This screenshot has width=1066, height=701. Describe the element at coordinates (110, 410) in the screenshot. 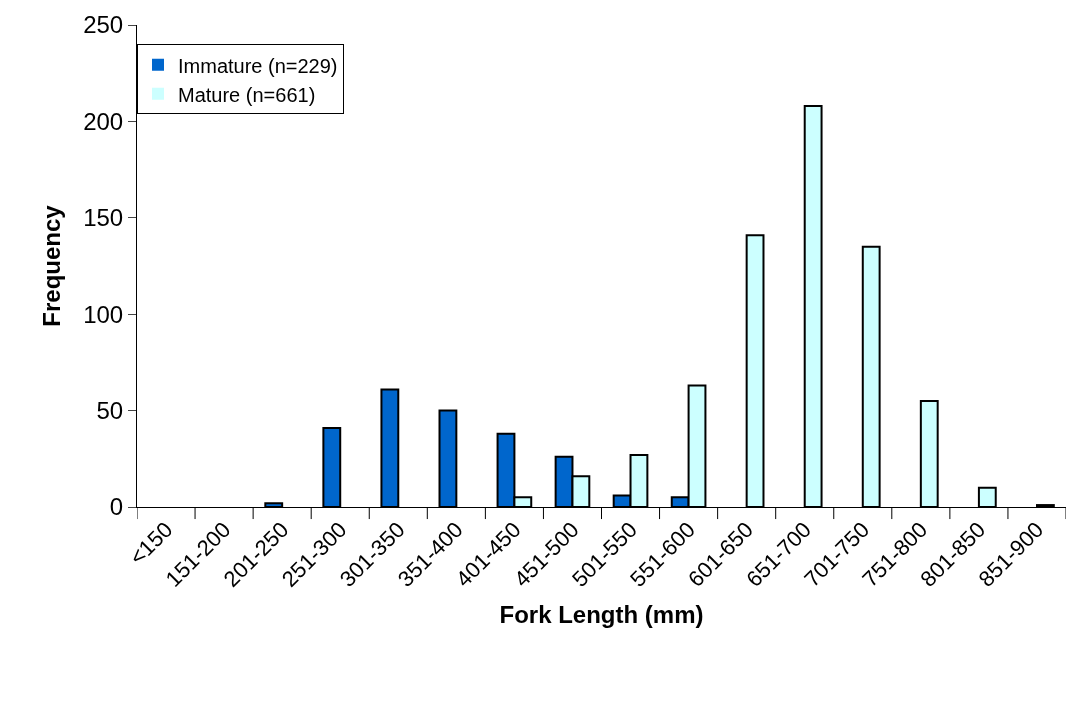

I see `y-tick-label: 50` at that location.